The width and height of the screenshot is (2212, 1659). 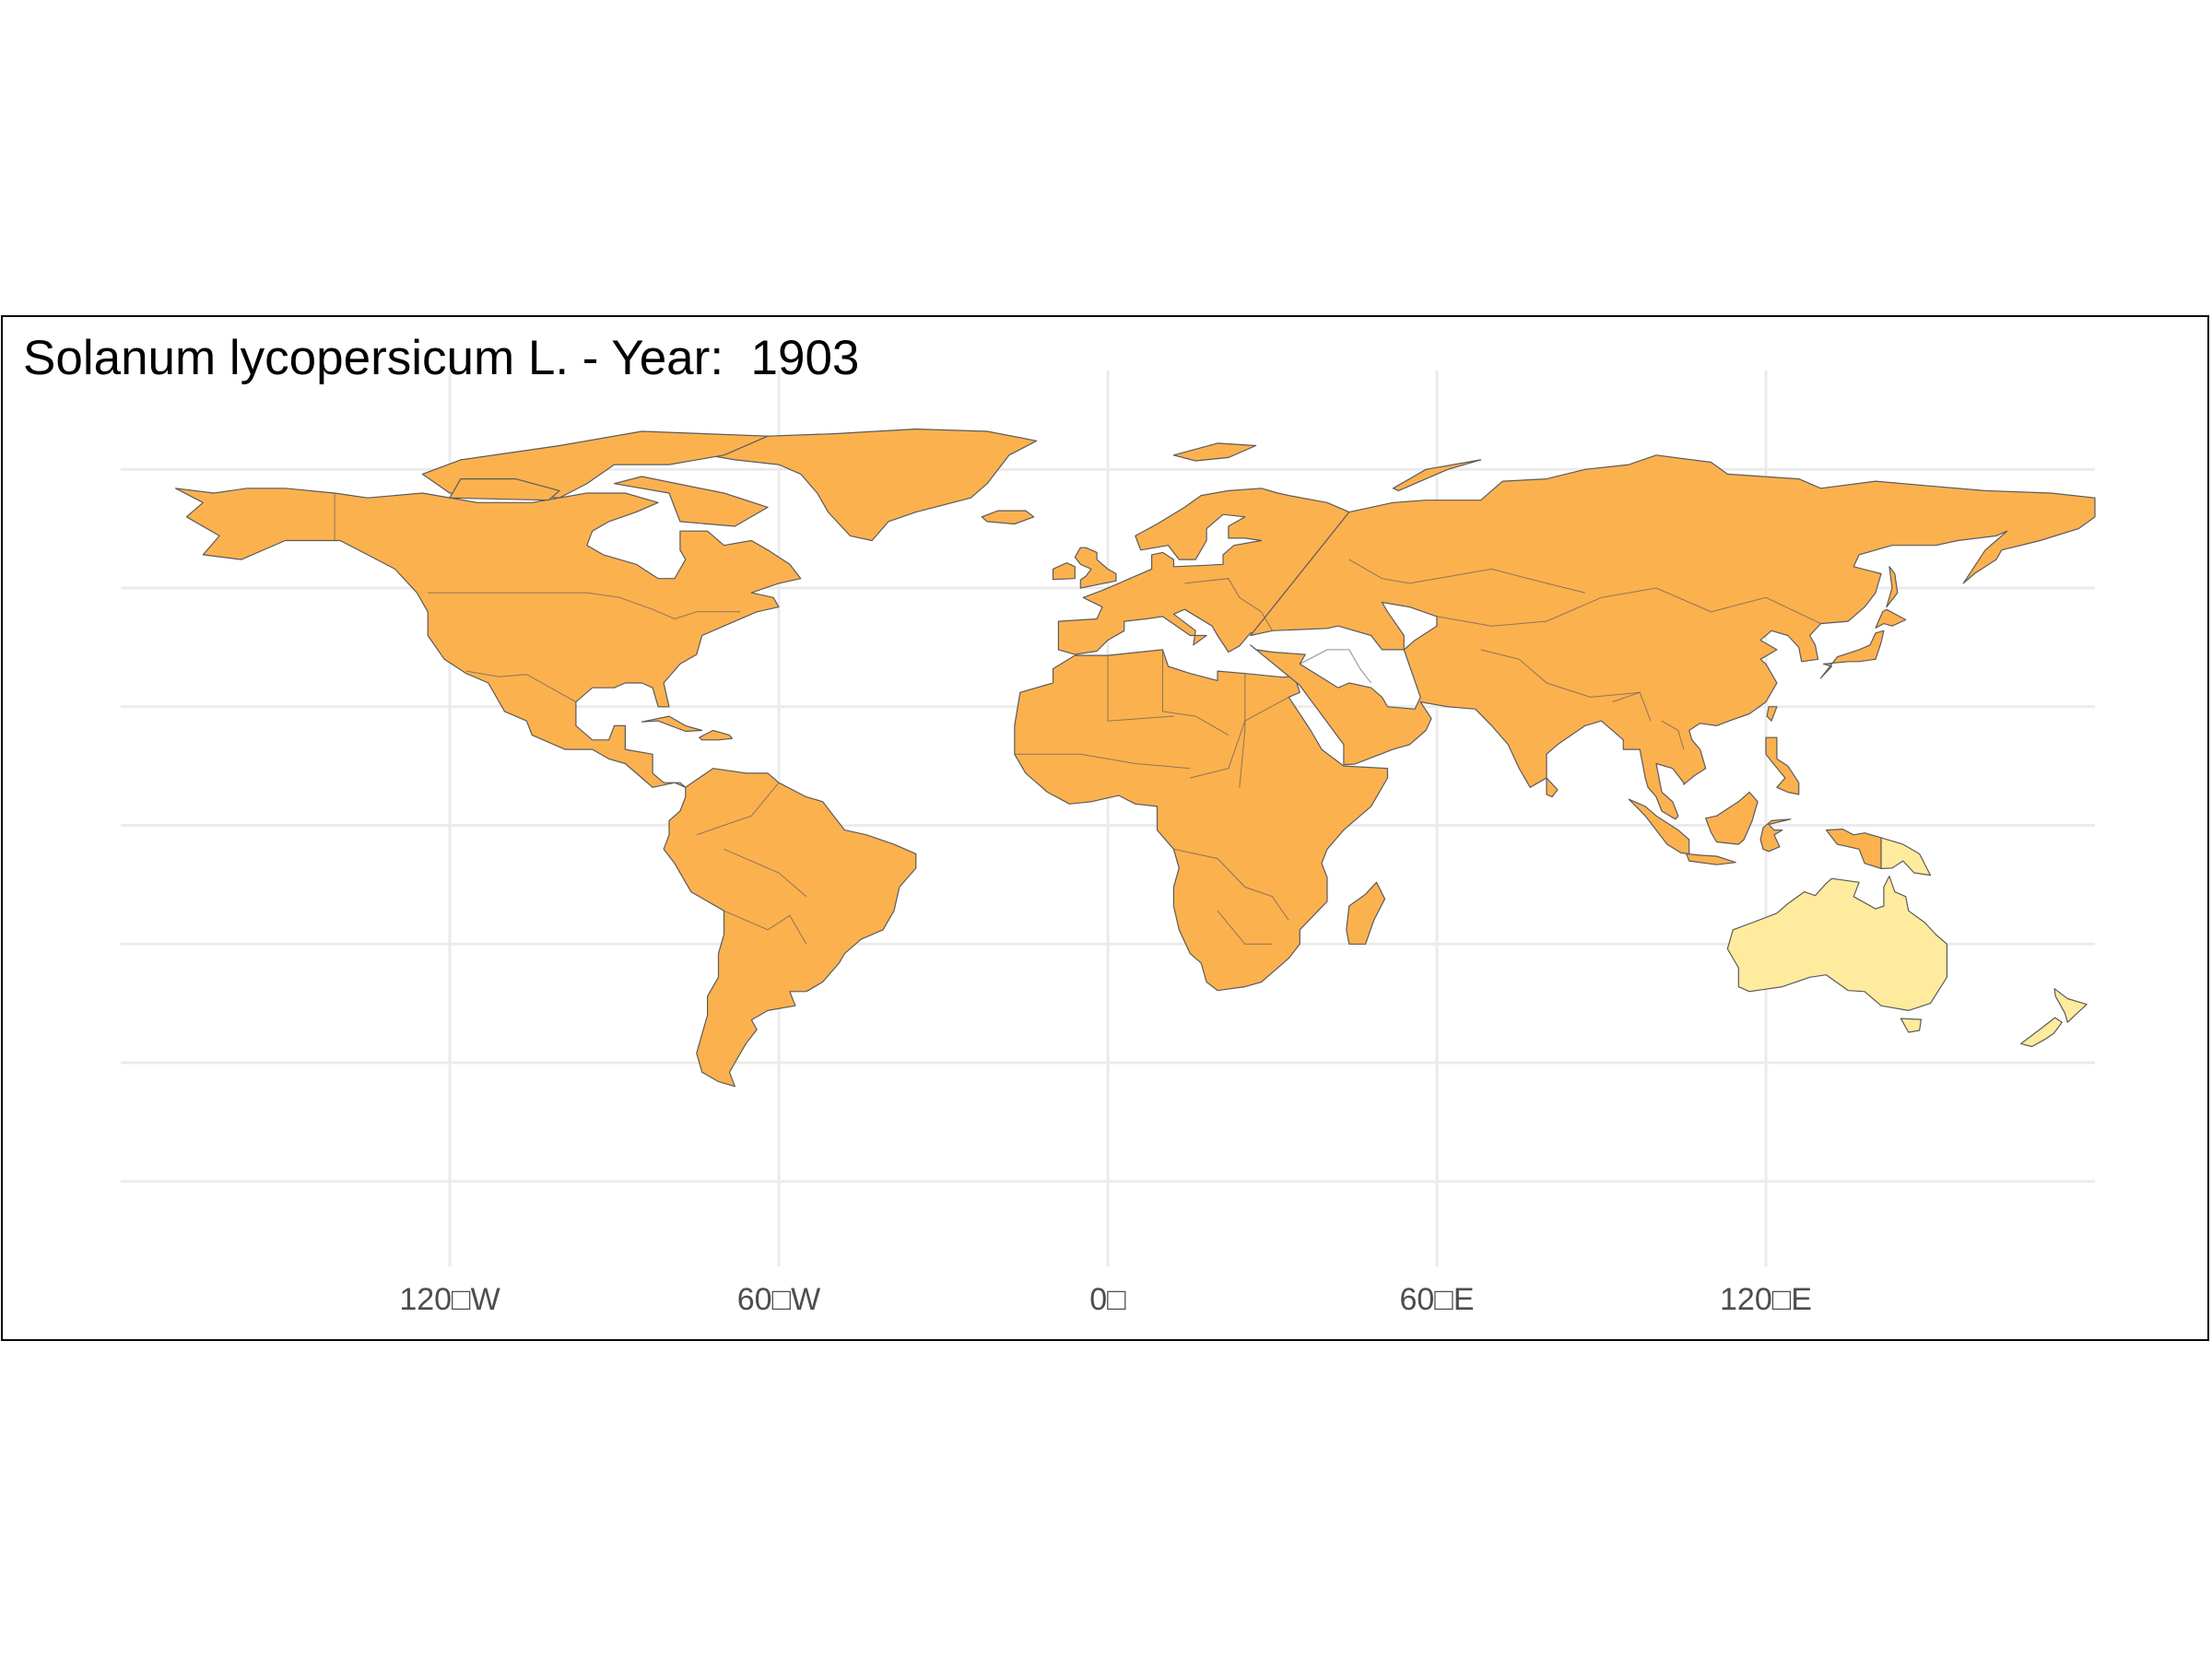 What do you see at coordinates (1852, 654) in the screenshot?
I see `region-japan` at bounding box center [1852, 654].